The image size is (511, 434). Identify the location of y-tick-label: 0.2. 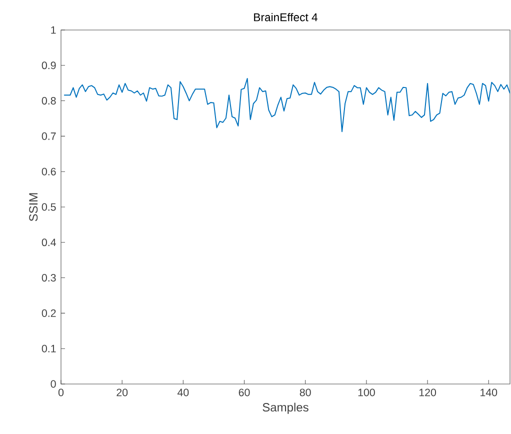
(49, 313).